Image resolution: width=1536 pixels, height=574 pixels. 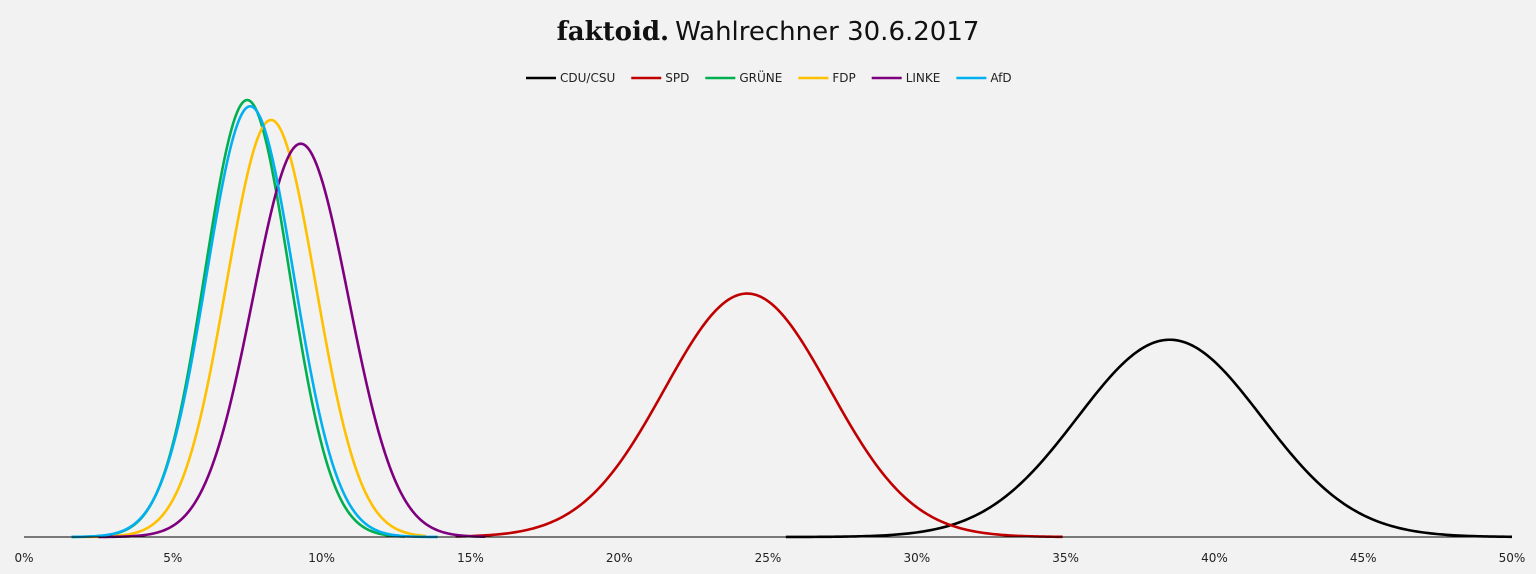 I want to click on legend: CDU/CSU SPD GRÜNE FDP LINKE AfD, so click(x=769, y=77).